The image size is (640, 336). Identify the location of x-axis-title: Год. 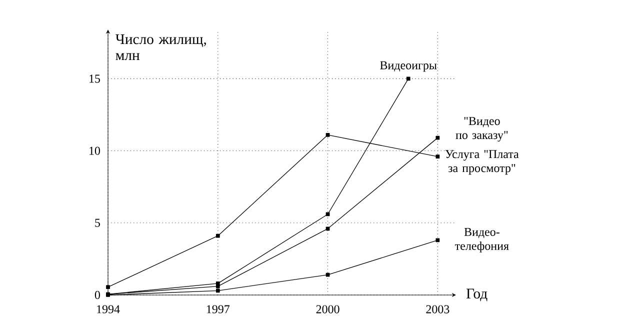
(477, 295).